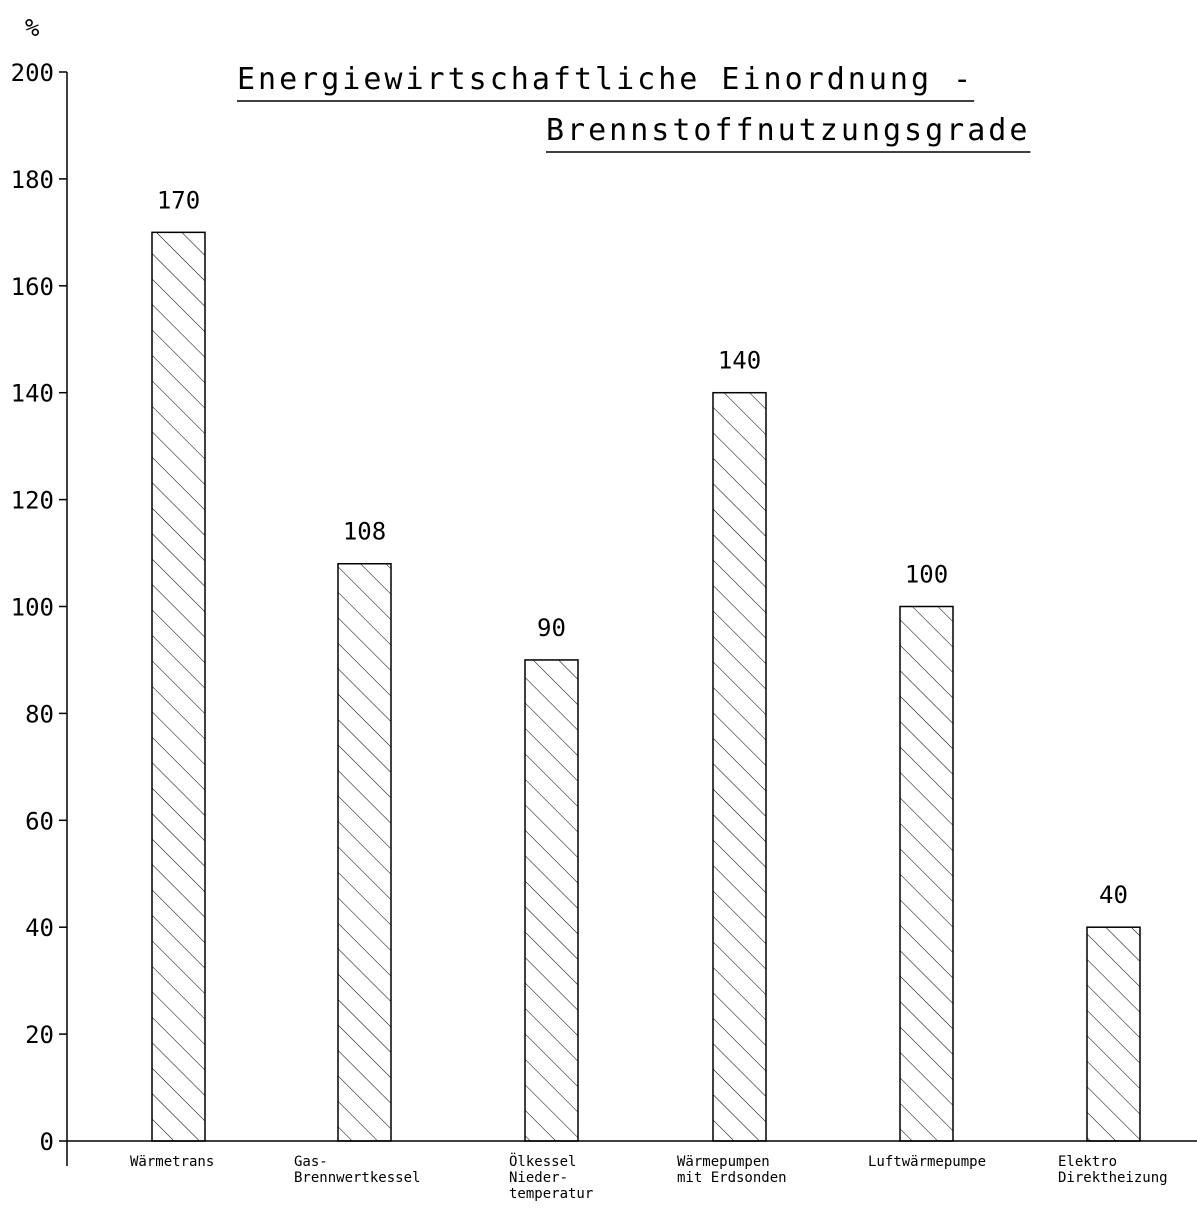  Describe the element at coordinates (172, 1162) in the screenshot. I see `category-label: Wärmetrans` at that location.